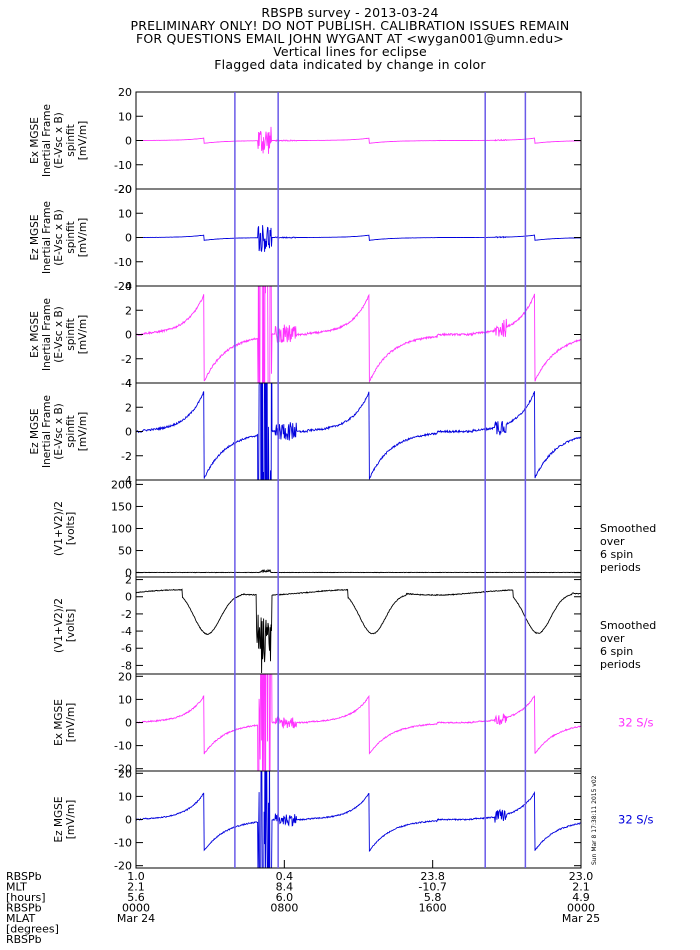  What do you see at coordinates (71, 625) in the screenshot?
I see `ylabel-line: [volts]` at bounding box center [71, 625].